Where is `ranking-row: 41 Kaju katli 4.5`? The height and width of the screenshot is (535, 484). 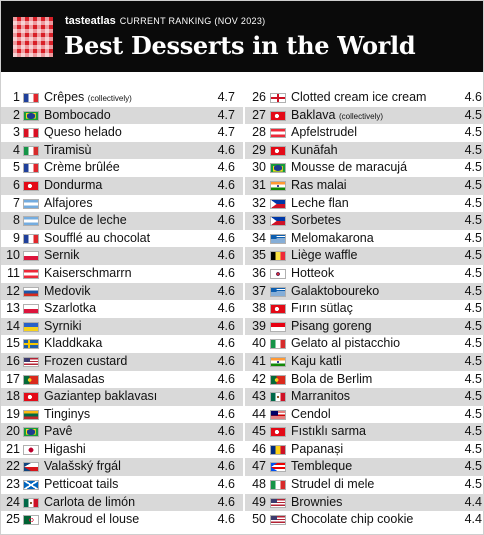
ranking-row: 41 Kaju katli 4.5 is located at coordinates (364, 361).